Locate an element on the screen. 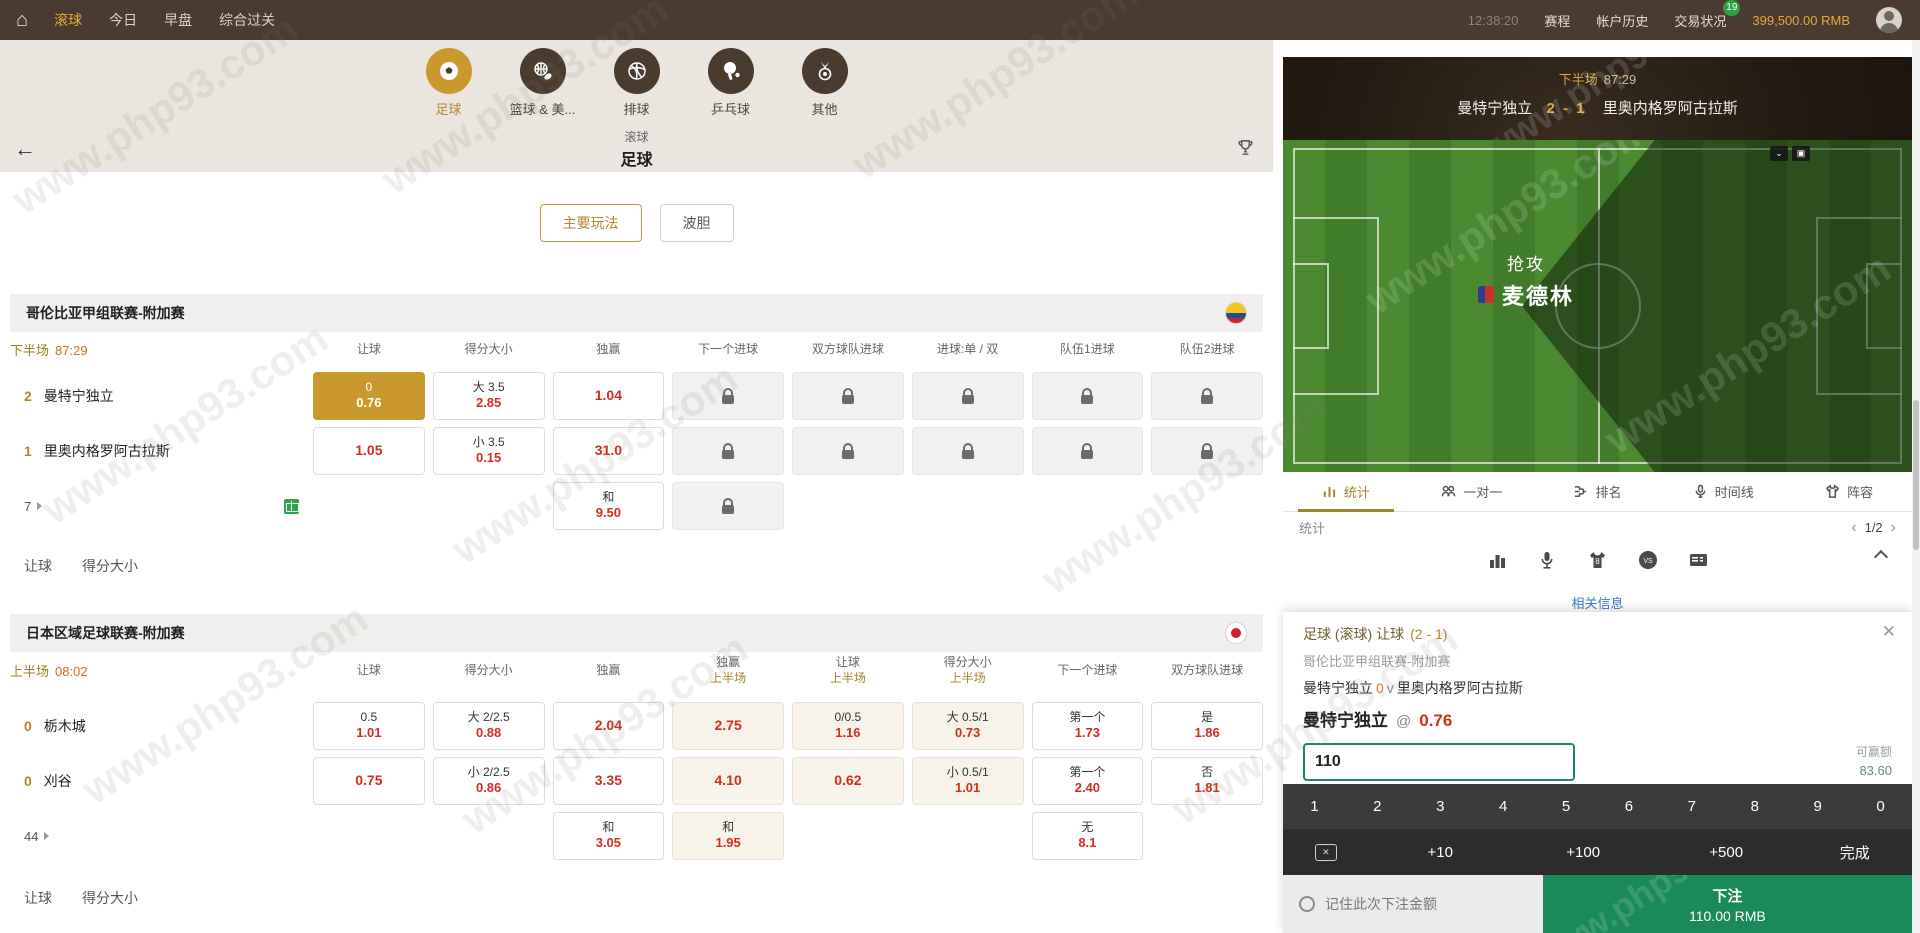 This screenshot has height=933, width=1920. odds-ou-fh-away: 小 0.5/1 1.01 is located at coordinates (967, 781).